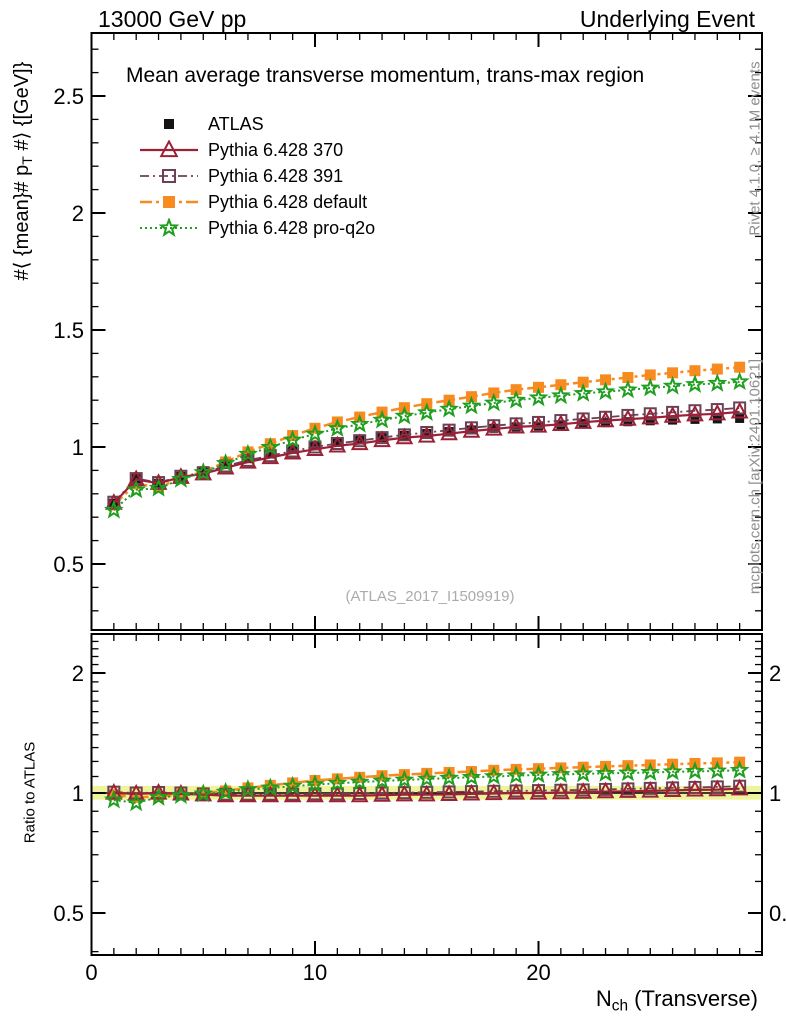 The width and height of the screenshot is (786, 1024). What do you see at coordinates (755, 476) in the screenshot?
I see `mcplots-reference-note: mcplots.cern.ch [arXiv:2401.10621]` at bounding box center [755, 476].